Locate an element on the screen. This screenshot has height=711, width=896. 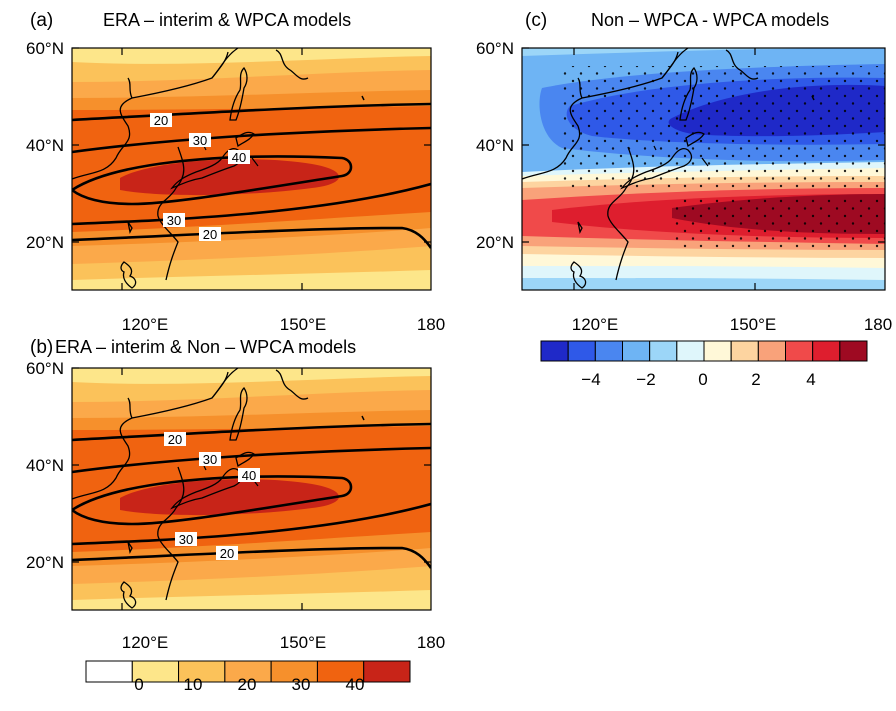
panel-a-frame is located at coordinates (251, 169).